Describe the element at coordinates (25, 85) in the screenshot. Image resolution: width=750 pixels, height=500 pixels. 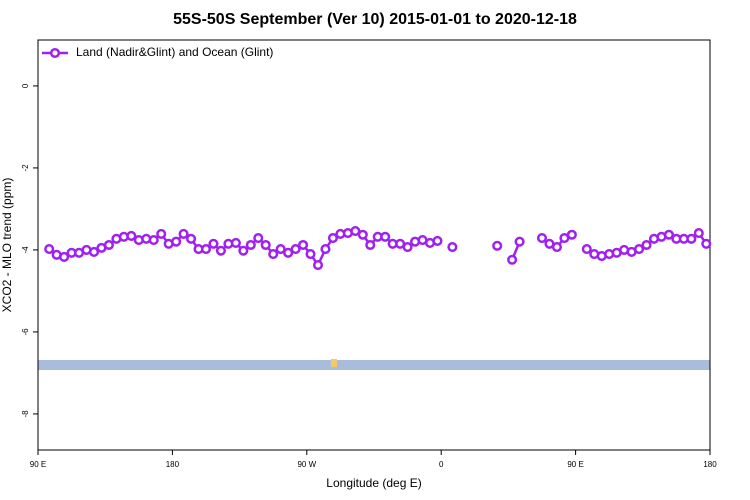
I see `y-tick-label: 0` at that location.